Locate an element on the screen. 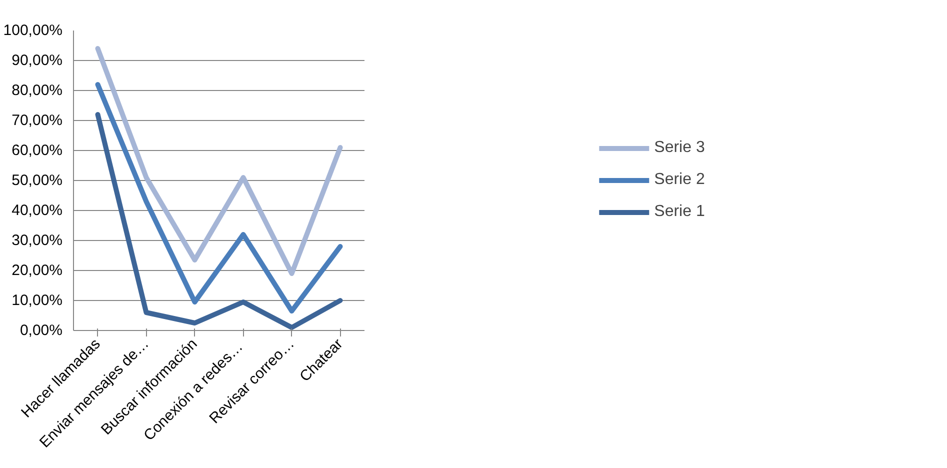 The width and height of the screenshot is (947, 468). y-tick-label: 30,00% is located at coordinates (37, 240).